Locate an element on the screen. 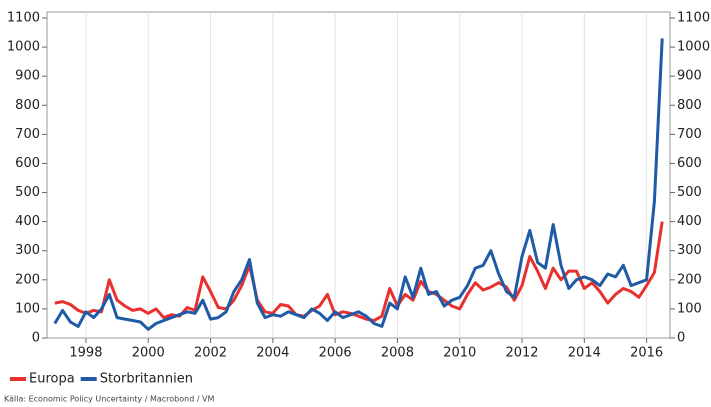 The height and width of the screenshot is (407, 711). legend-label: Europa is located at coordinates (52, 379).